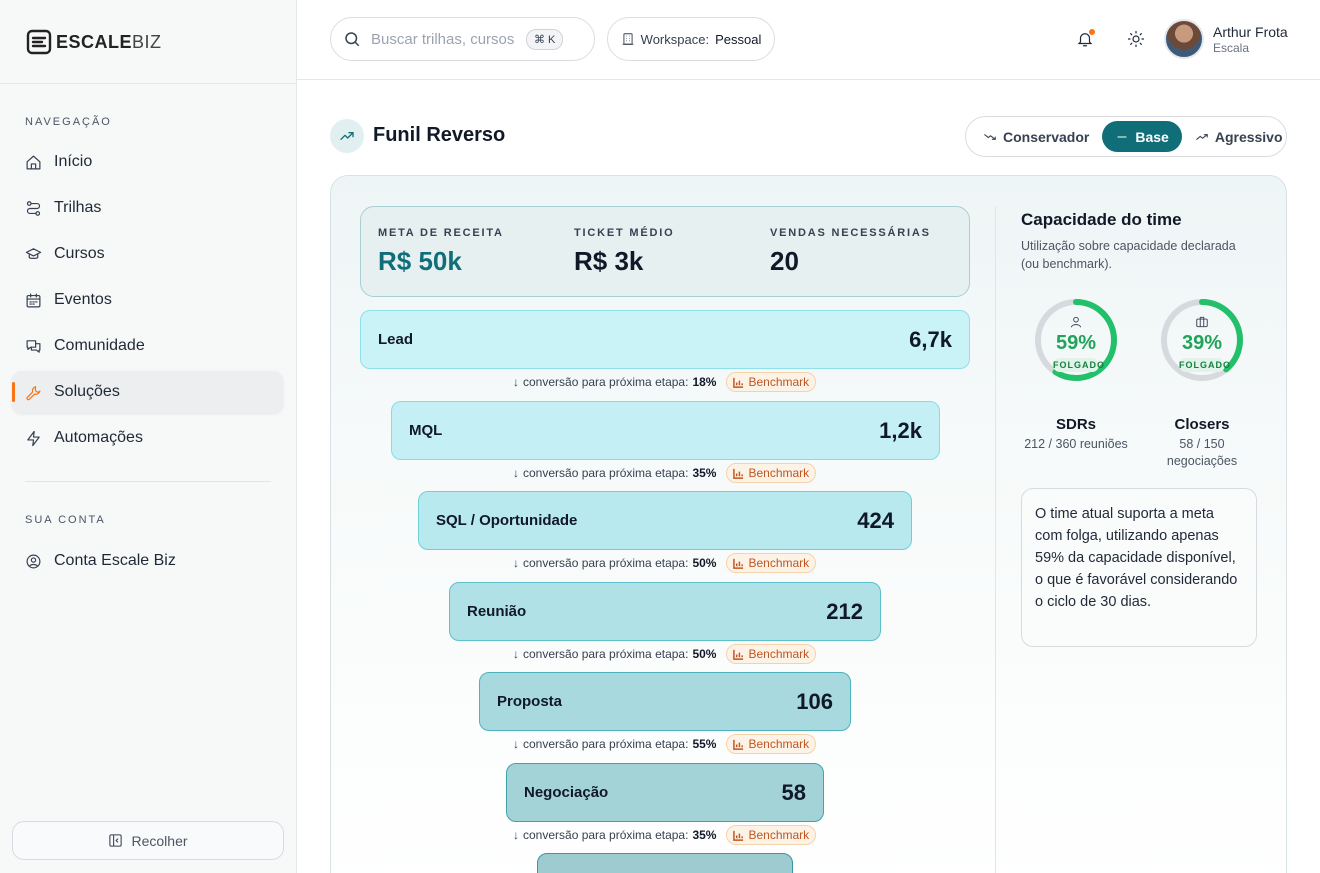 The image size is (1320, 873). I want to click on sidebar-item-solucoes: Soluções, so click(147, 392).